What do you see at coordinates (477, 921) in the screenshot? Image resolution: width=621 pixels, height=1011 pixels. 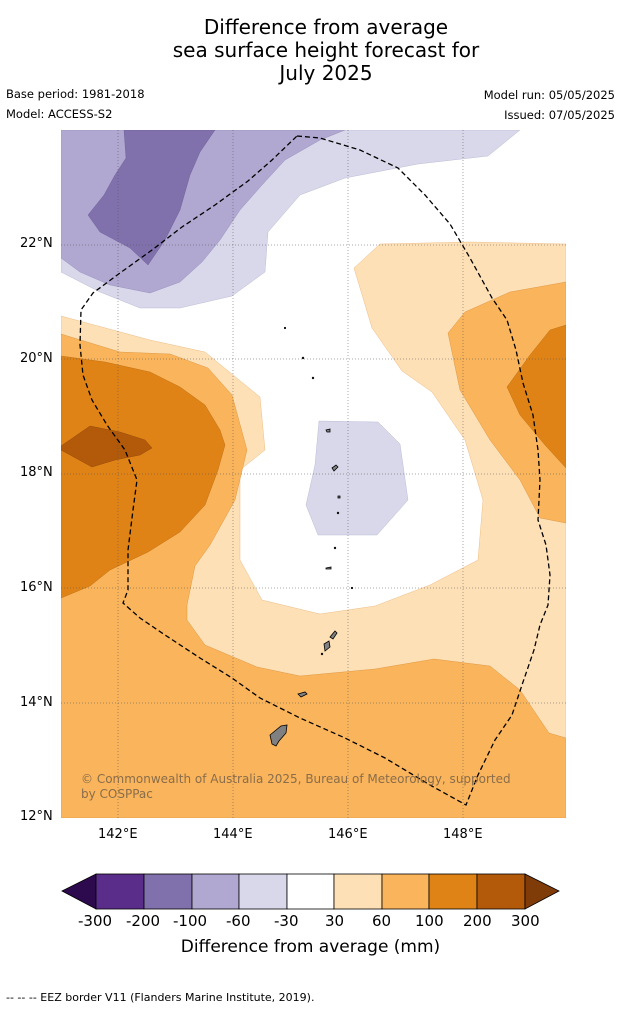 I see `colorbar-tick-9: 200` at bounding box center [477, 921].